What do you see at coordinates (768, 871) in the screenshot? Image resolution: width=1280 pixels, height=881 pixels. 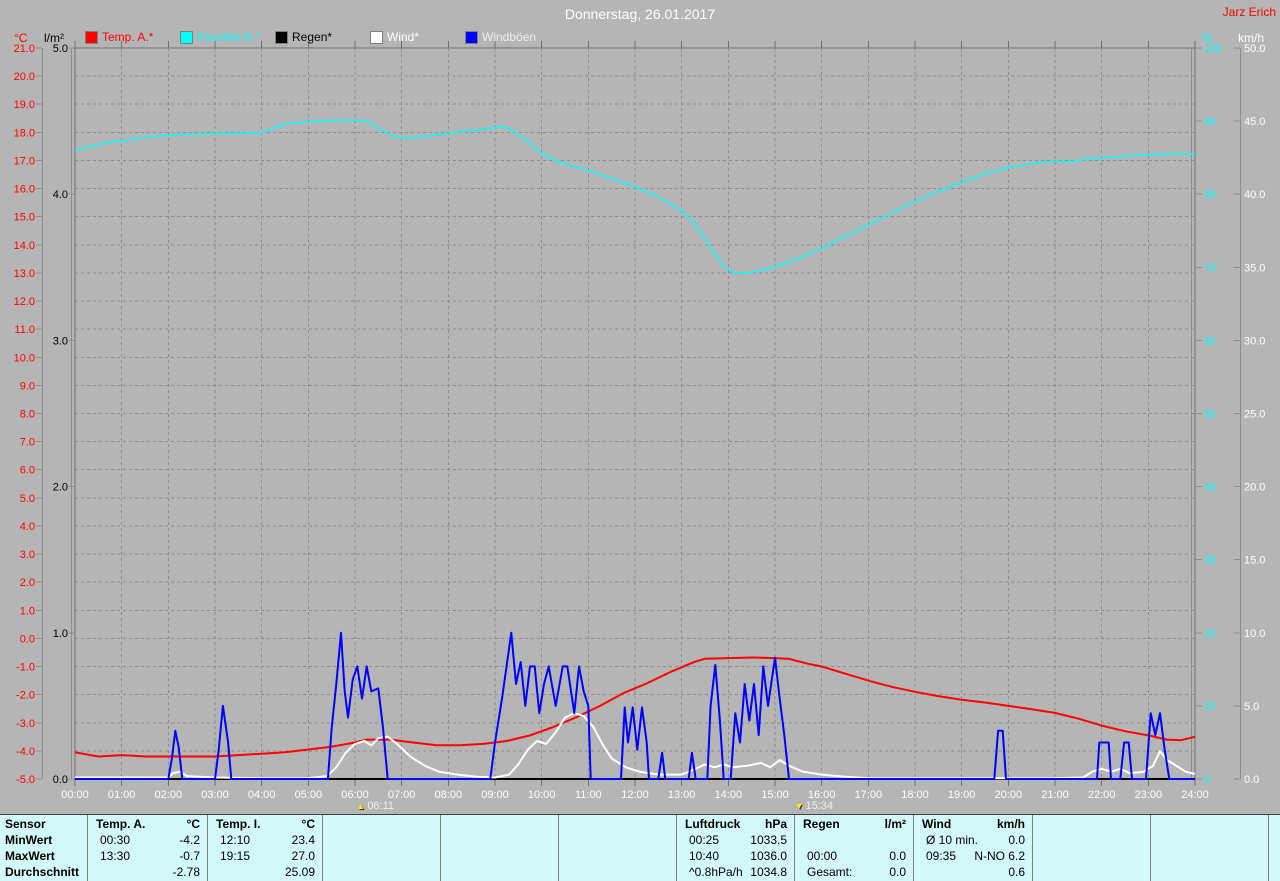 I see `cell-value: 1034.8` at bounding box center [768, 871].